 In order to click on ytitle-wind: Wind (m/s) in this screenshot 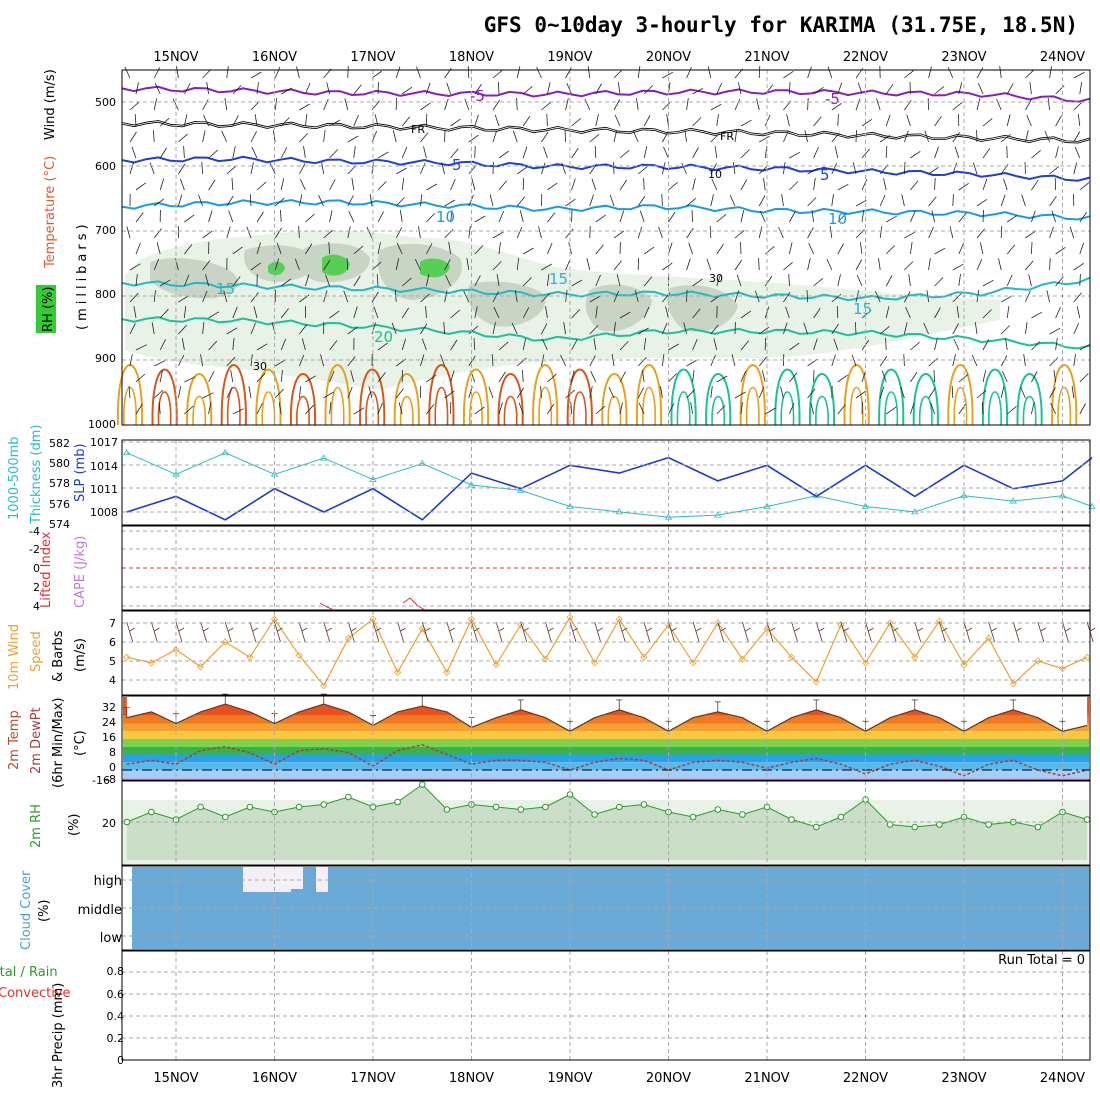, I will do `click(50, 104)`.